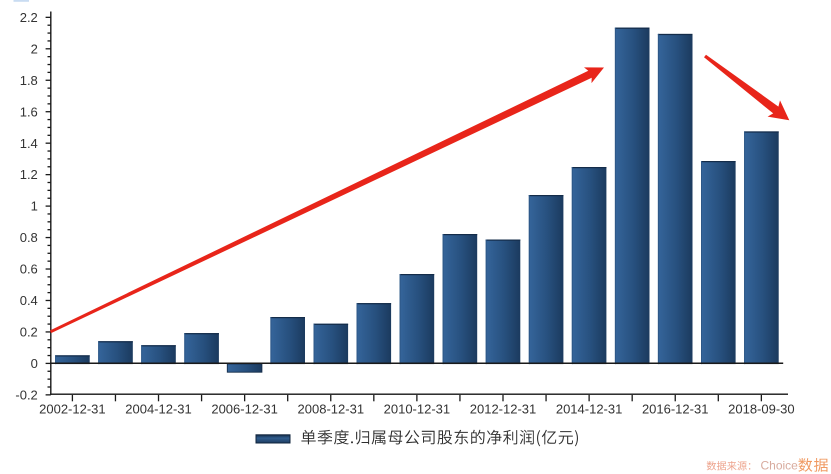  I want to click on svg-text: 1, so click(34, 206).